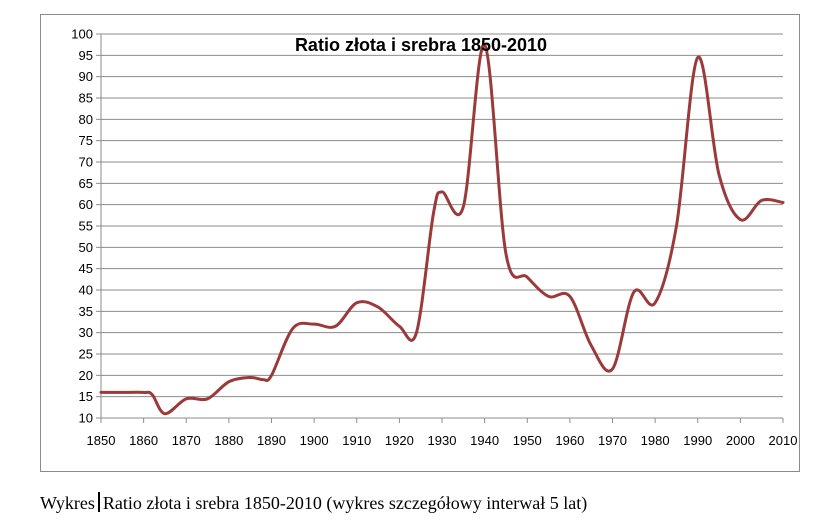 This screenshot has width=836, height=530. I want to click on chart-title: Ratio złota i srebra 1850-2010, so click(421, 45).